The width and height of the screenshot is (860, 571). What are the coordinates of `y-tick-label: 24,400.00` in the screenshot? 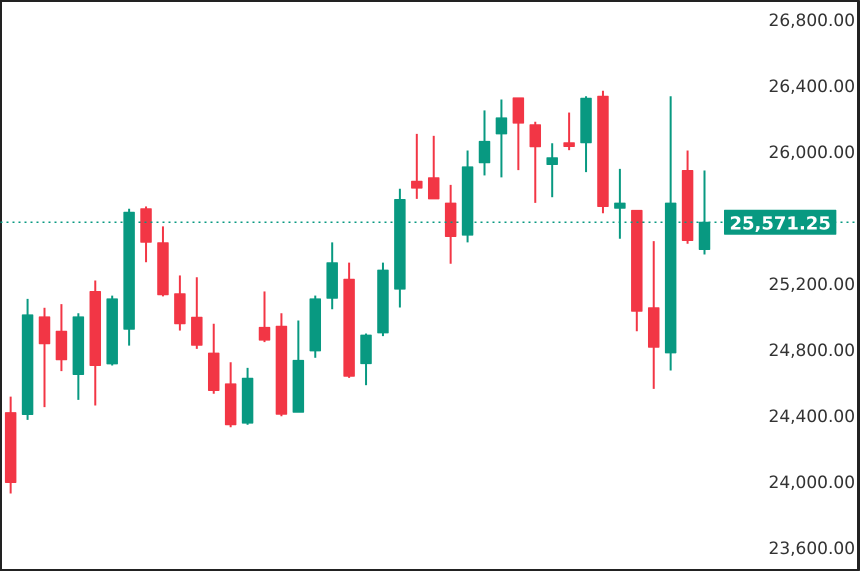 It's located at (812, 417).